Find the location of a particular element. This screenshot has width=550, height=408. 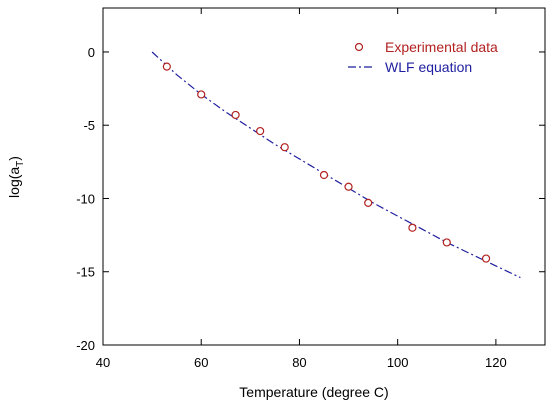

x-axis-label: Temperature (degree C) is located at coordinates (313, 392).